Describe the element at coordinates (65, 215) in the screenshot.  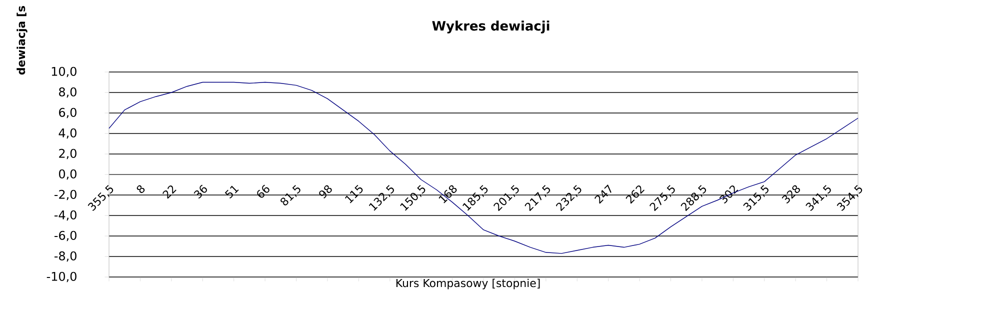
I see `y-tick-label: -4,0` at that location.